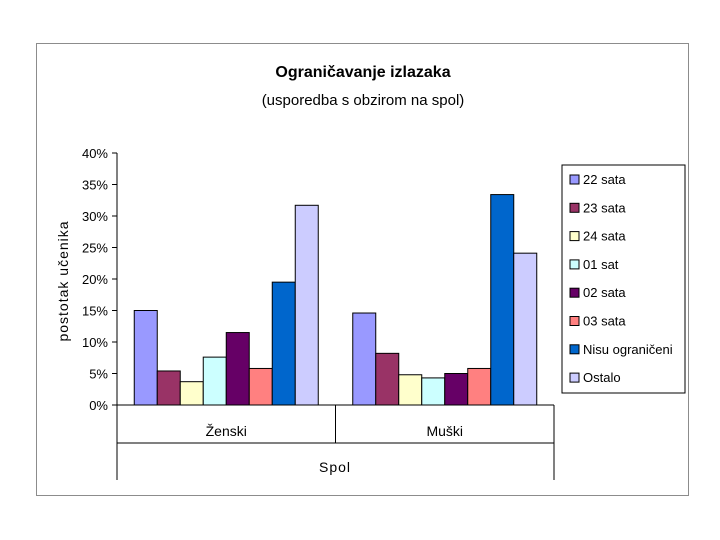 This screenshot has width=720, height=540. Describe the element at coordinates (602, 377) in the screenshot. I see `legend-entry: Ostalo` at that location.